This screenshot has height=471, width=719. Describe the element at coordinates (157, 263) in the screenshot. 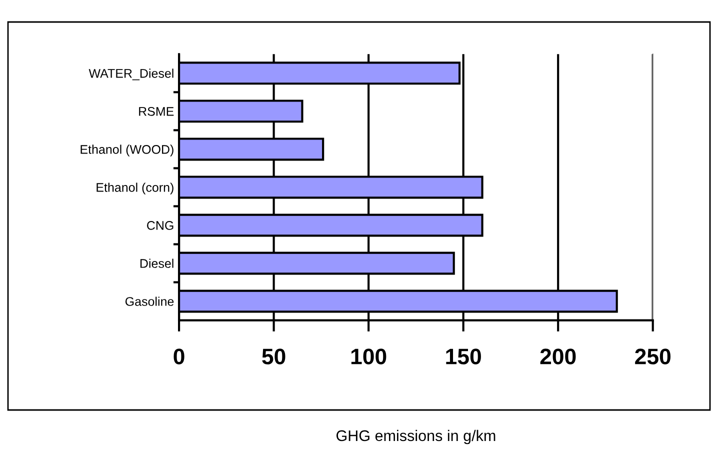

I see `y-tick-label: Diesel` at that location.